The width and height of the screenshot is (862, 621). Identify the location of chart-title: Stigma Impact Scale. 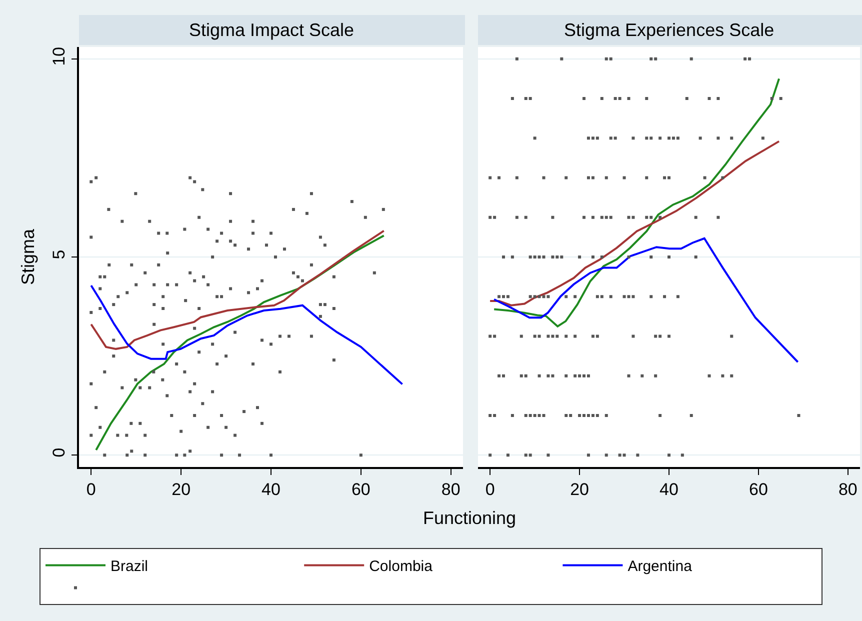
(271, 30).